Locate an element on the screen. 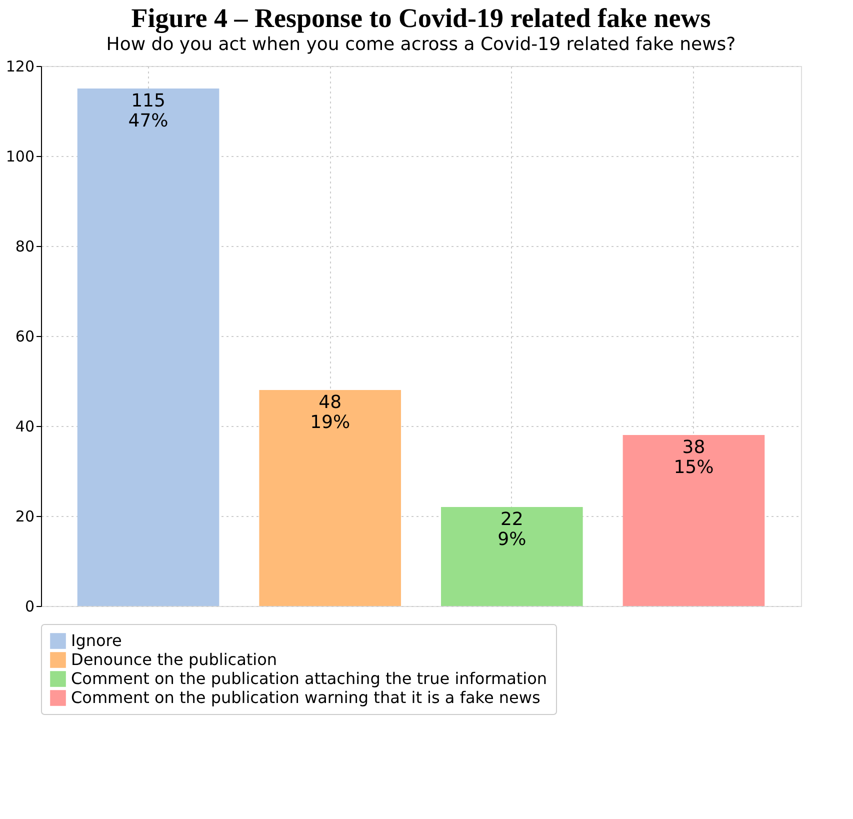 This screenshot has width=853, height=819. legend-label: Comment on the publication warning that it is a fake news is located at coordinates (305, 697).